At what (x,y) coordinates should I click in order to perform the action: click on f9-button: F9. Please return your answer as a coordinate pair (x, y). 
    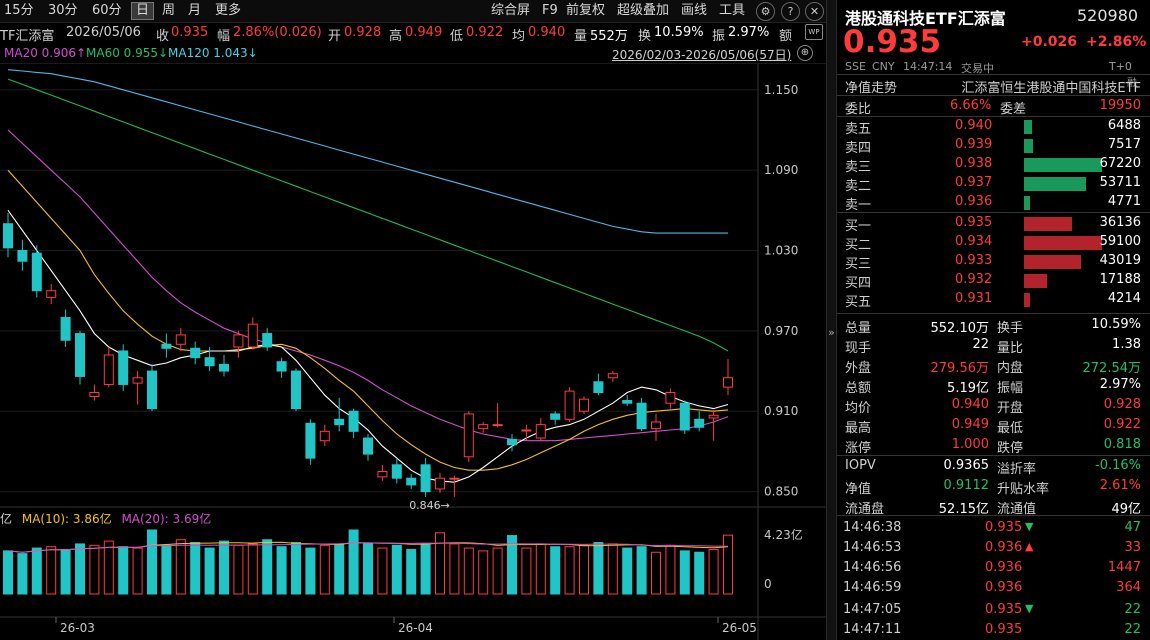
    Looking at the image, I should click on (550, 10).